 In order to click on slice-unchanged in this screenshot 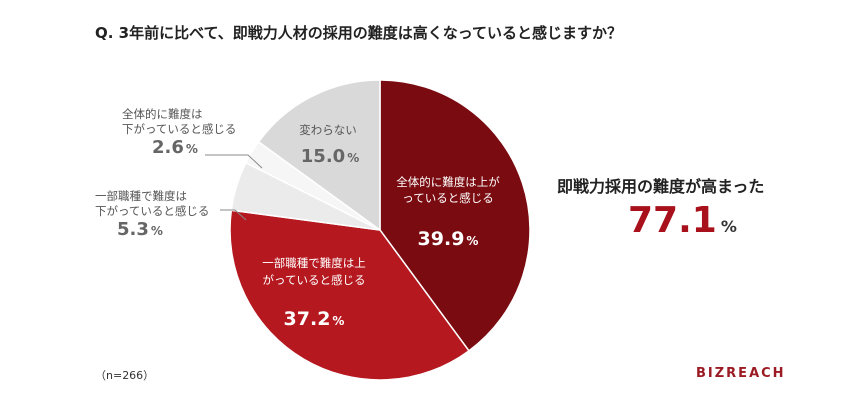, I will do `click(319, 155)`.